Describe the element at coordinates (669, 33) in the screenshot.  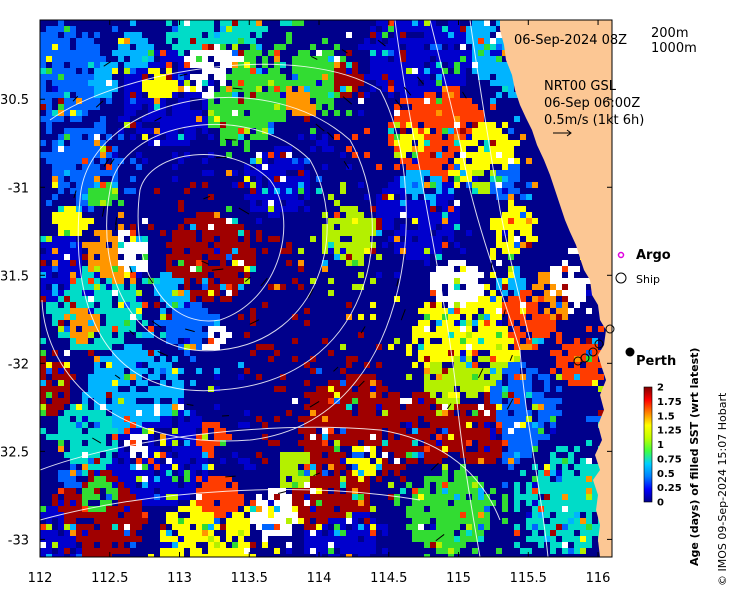
I see `depth-legend-200m: 200m` at that location.